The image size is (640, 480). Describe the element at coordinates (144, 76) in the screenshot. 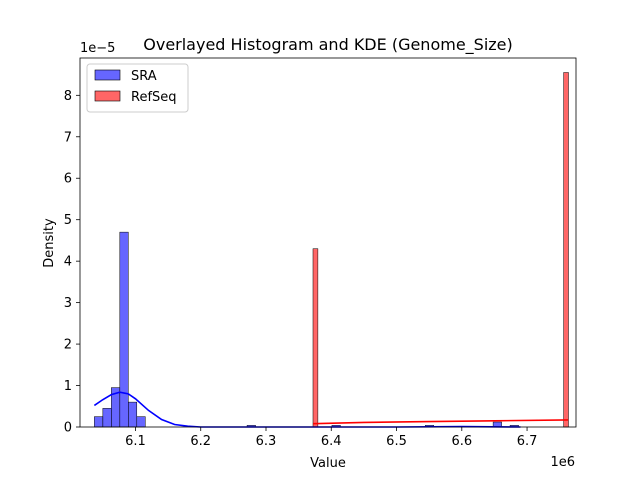

I see `legend-label-sra: SRA` at that location.